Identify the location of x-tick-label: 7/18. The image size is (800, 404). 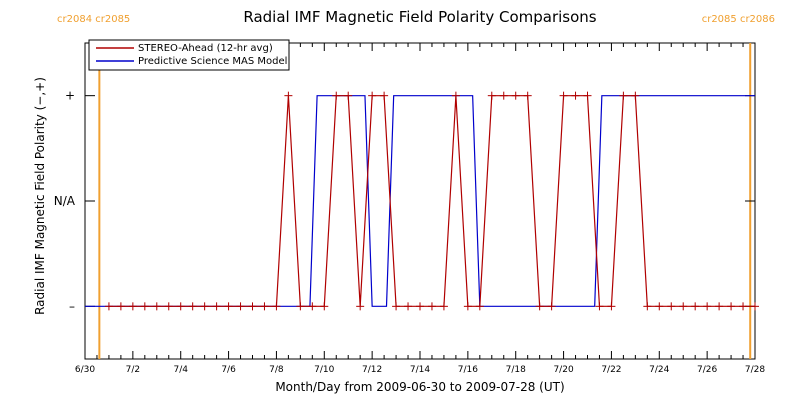
(516, 370).